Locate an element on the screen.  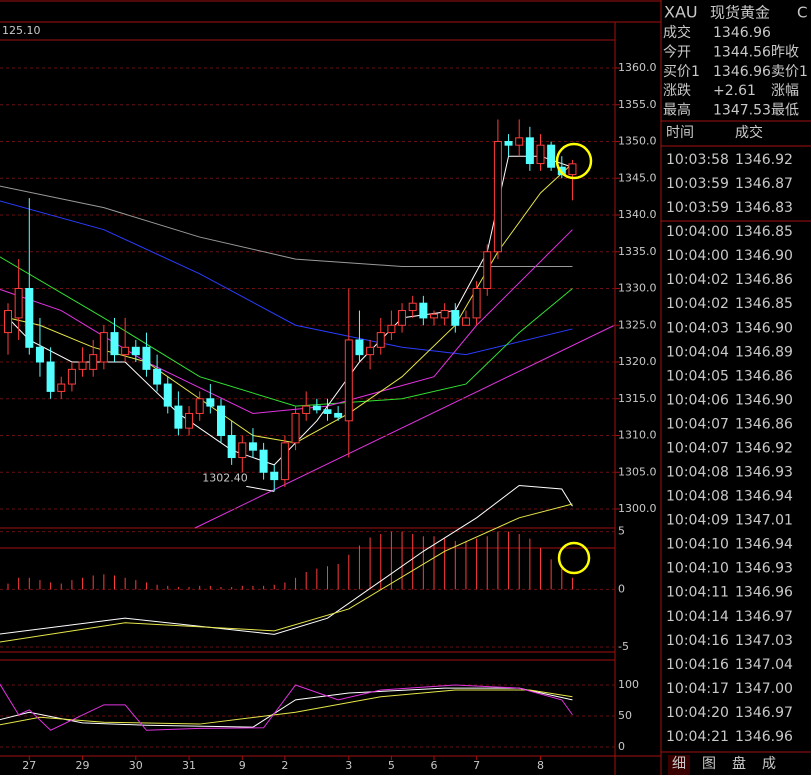
trade-price: 1346.93 is located at coordinates (764, 473).